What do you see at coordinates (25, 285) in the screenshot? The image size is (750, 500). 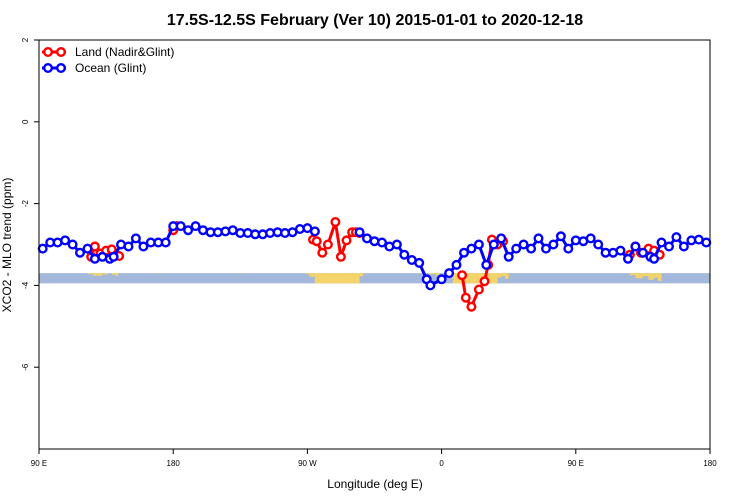 I see `y-tick-label: -4` at bounding box center [25, 285].